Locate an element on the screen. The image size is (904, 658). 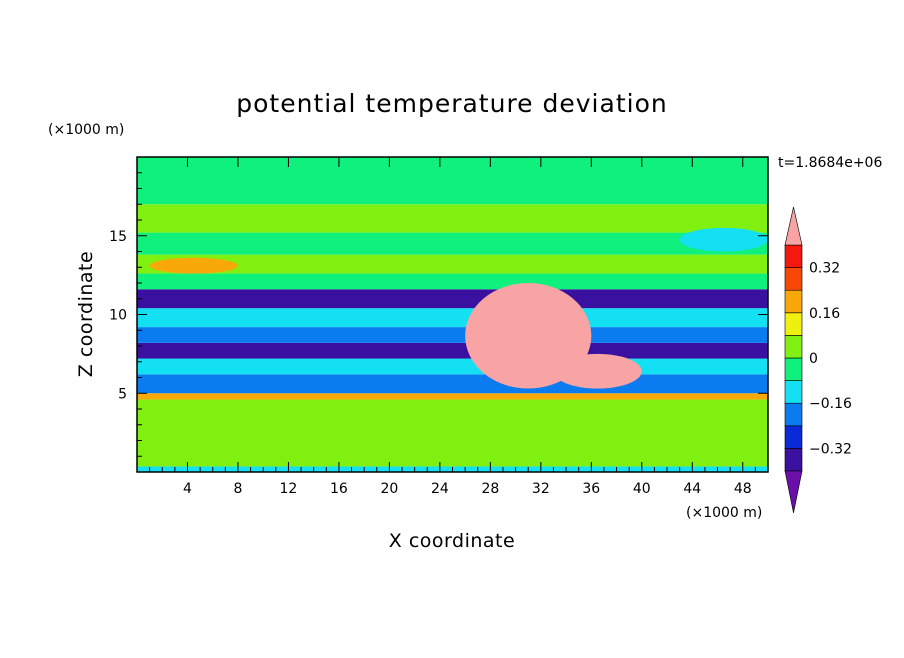
chart-title: potential temperature deviation is located at coordinates (451, 103).